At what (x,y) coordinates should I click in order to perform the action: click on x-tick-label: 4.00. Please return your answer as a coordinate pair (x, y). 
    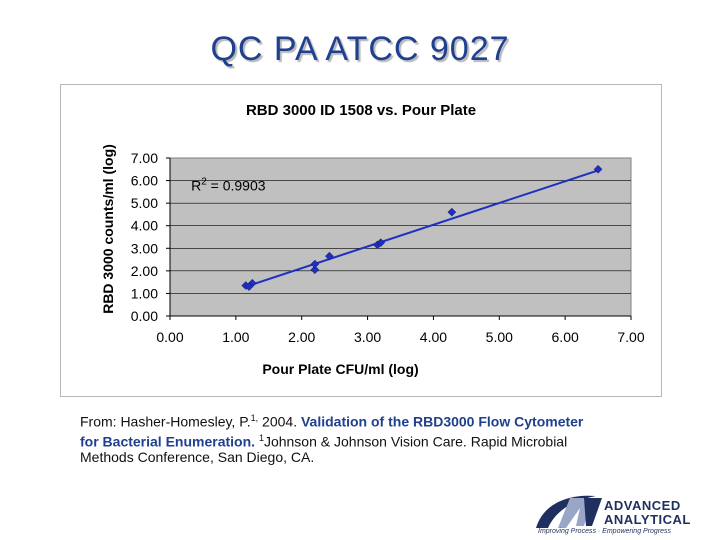
    Looking at the image, I should click on (433, 337).